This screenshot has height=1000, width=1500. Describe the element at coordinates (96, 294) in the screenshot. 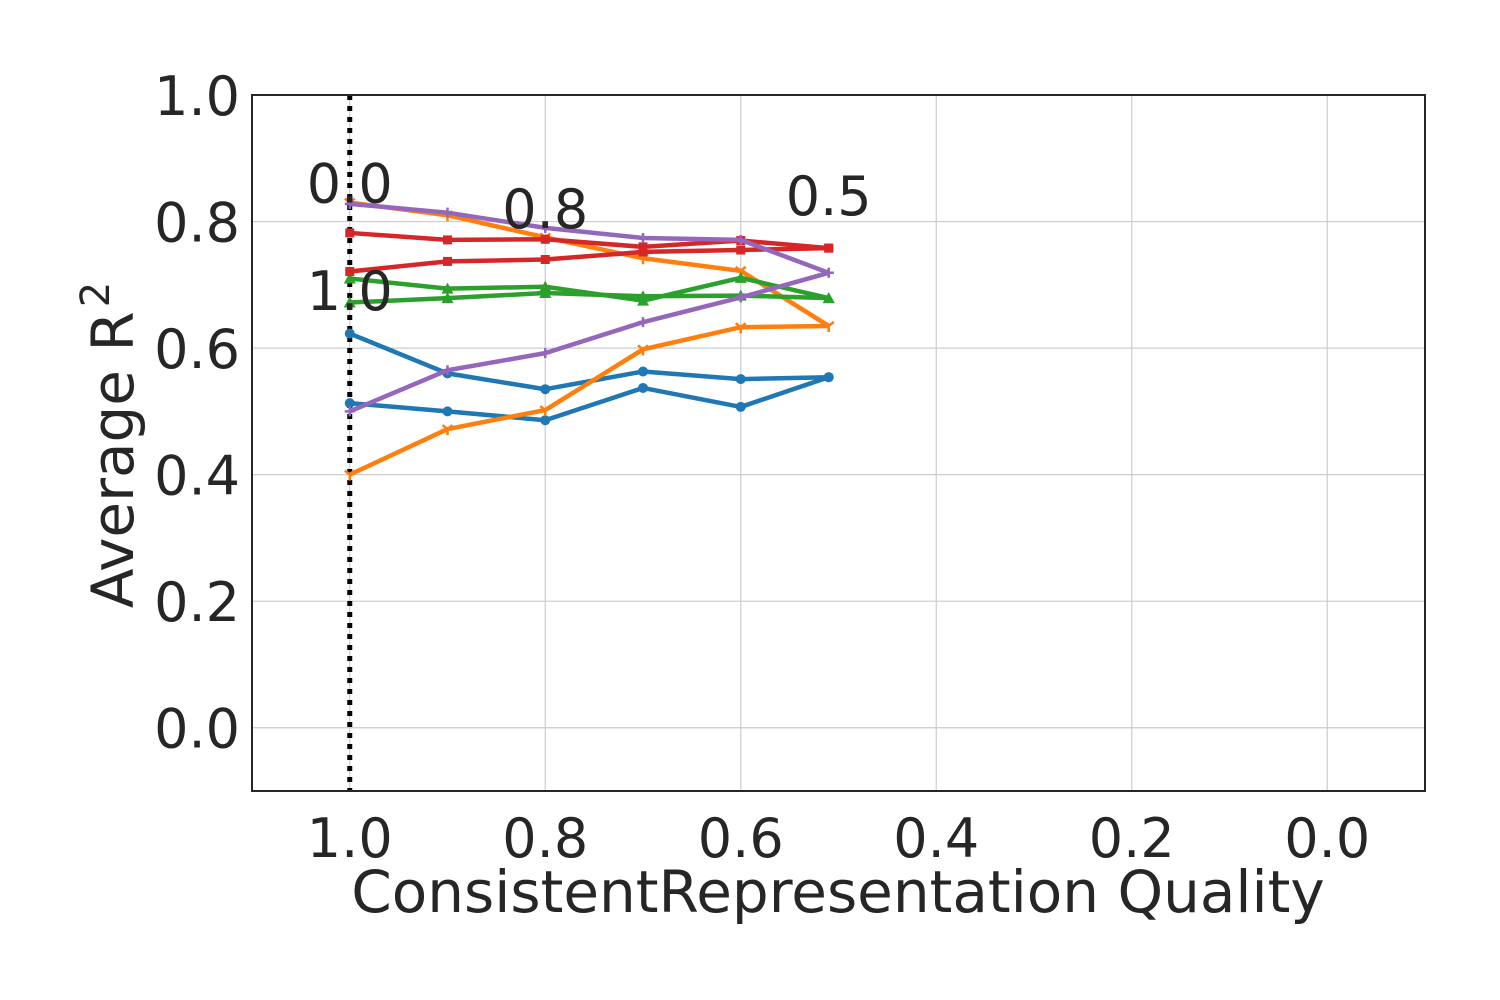

I see `y-axis-label-superscript: 2` at that location.